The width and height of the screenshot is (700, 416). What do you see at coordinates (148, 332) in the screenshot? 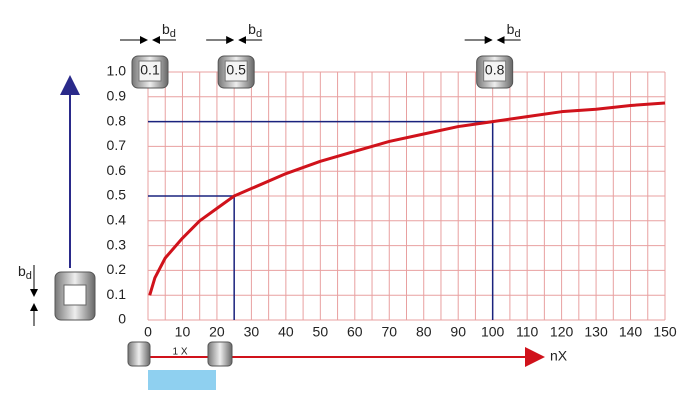
I see `x-tick-label: 0` at bounding box center [148, 332].